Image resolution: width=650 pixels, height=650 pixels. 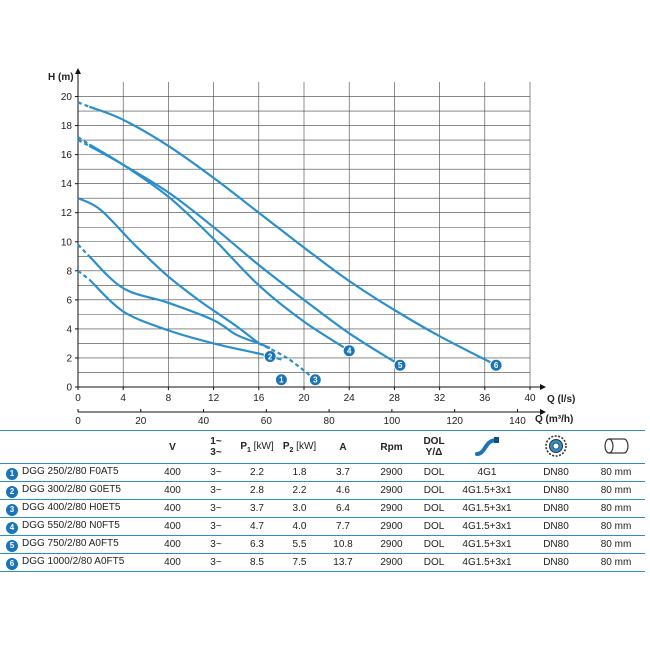 I want to click on ampere-header: A, so click(x=343, y=447).